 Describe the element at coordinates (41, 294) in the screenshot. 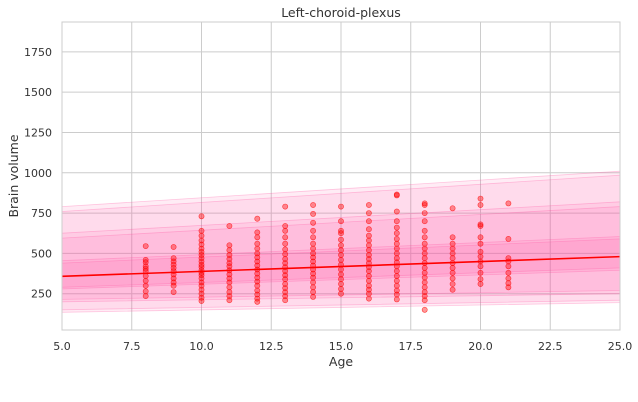

I see `y-tick-label: 250` at that location.